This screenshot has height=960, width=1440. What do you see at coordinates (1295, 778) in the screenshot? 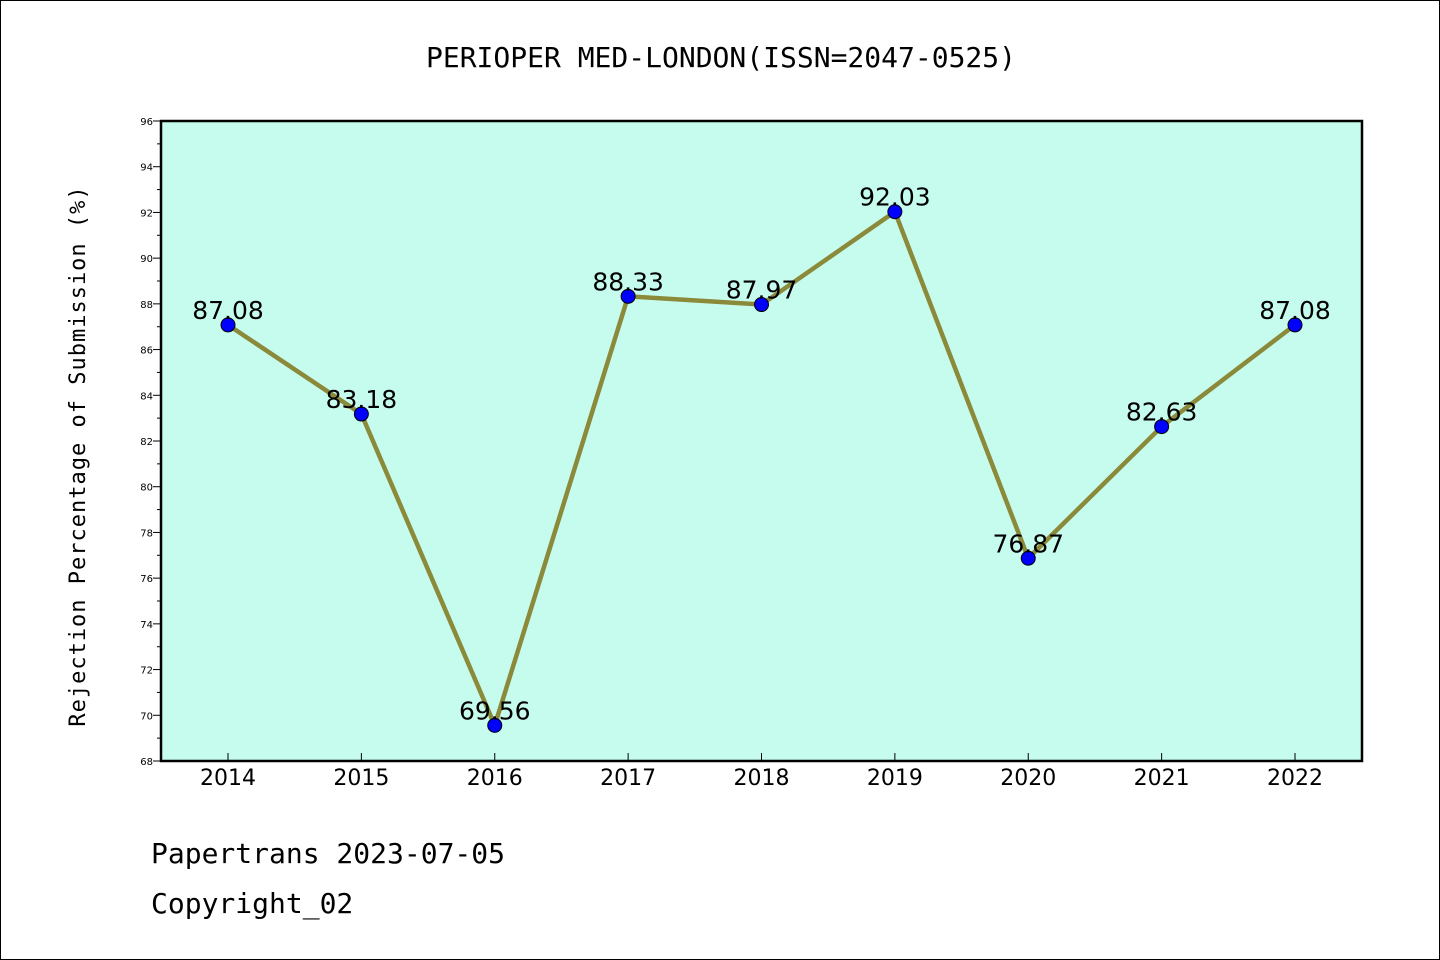
I see `x-tick-label: 2022` at bounding box center [1295, 778].